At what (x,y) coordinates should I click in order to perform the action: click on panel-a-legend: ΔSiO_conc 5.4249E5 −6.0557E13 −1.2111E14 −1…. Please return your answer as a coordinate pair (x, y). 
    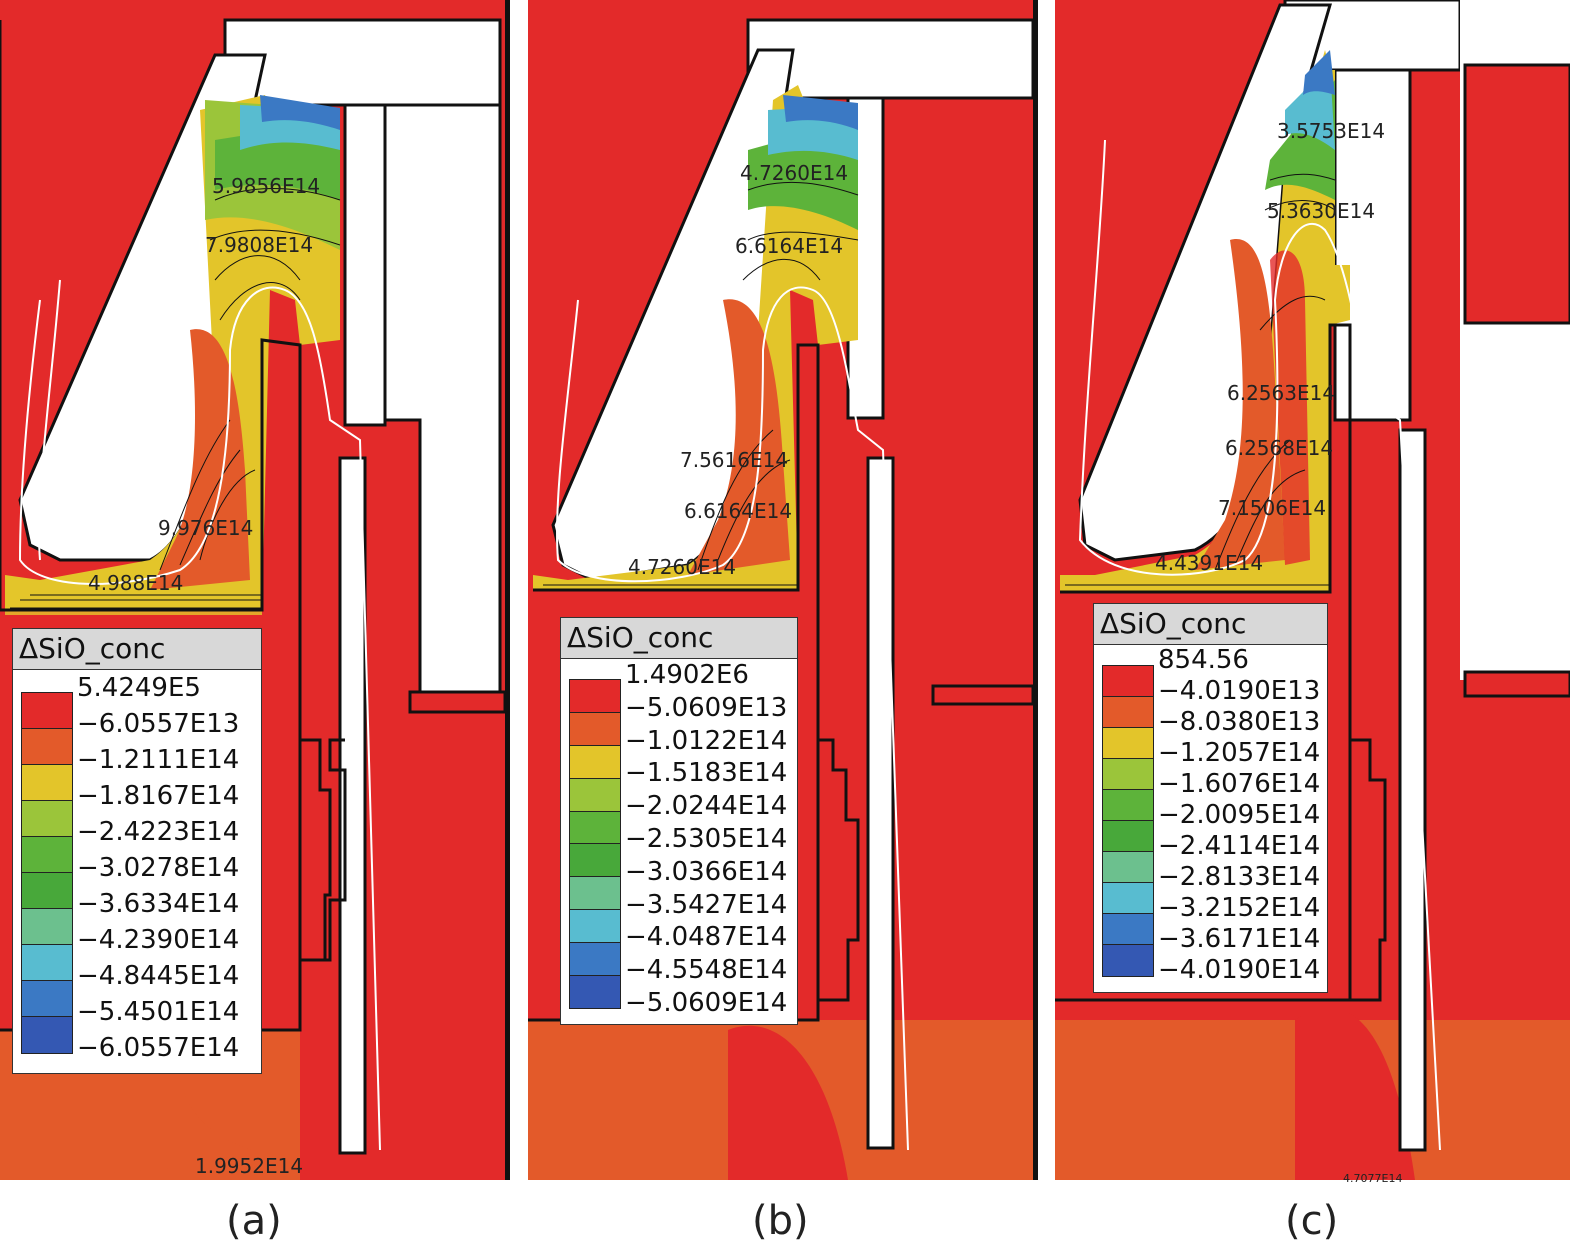
    Looking at the image, I should click on (137, 851).